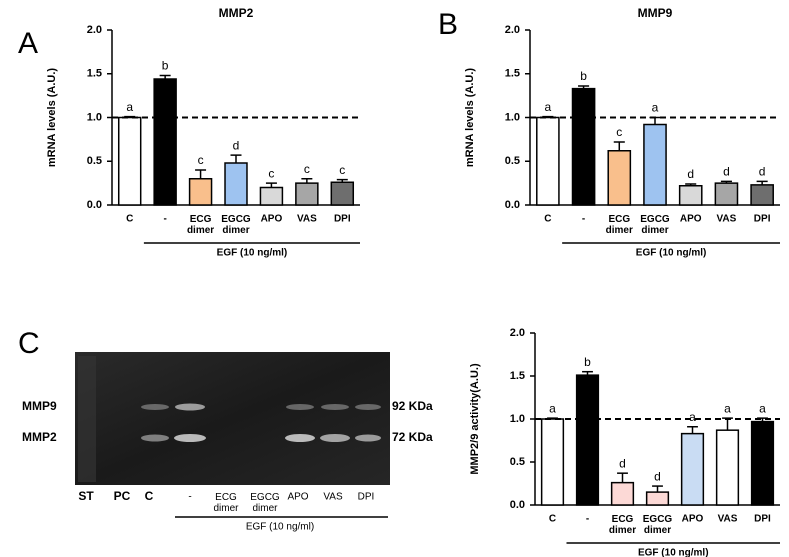 The image size is (789, 557). Describe the element at coordinates (236, 13) in the screenshot. I see `chart-title: MMP2` at that location.